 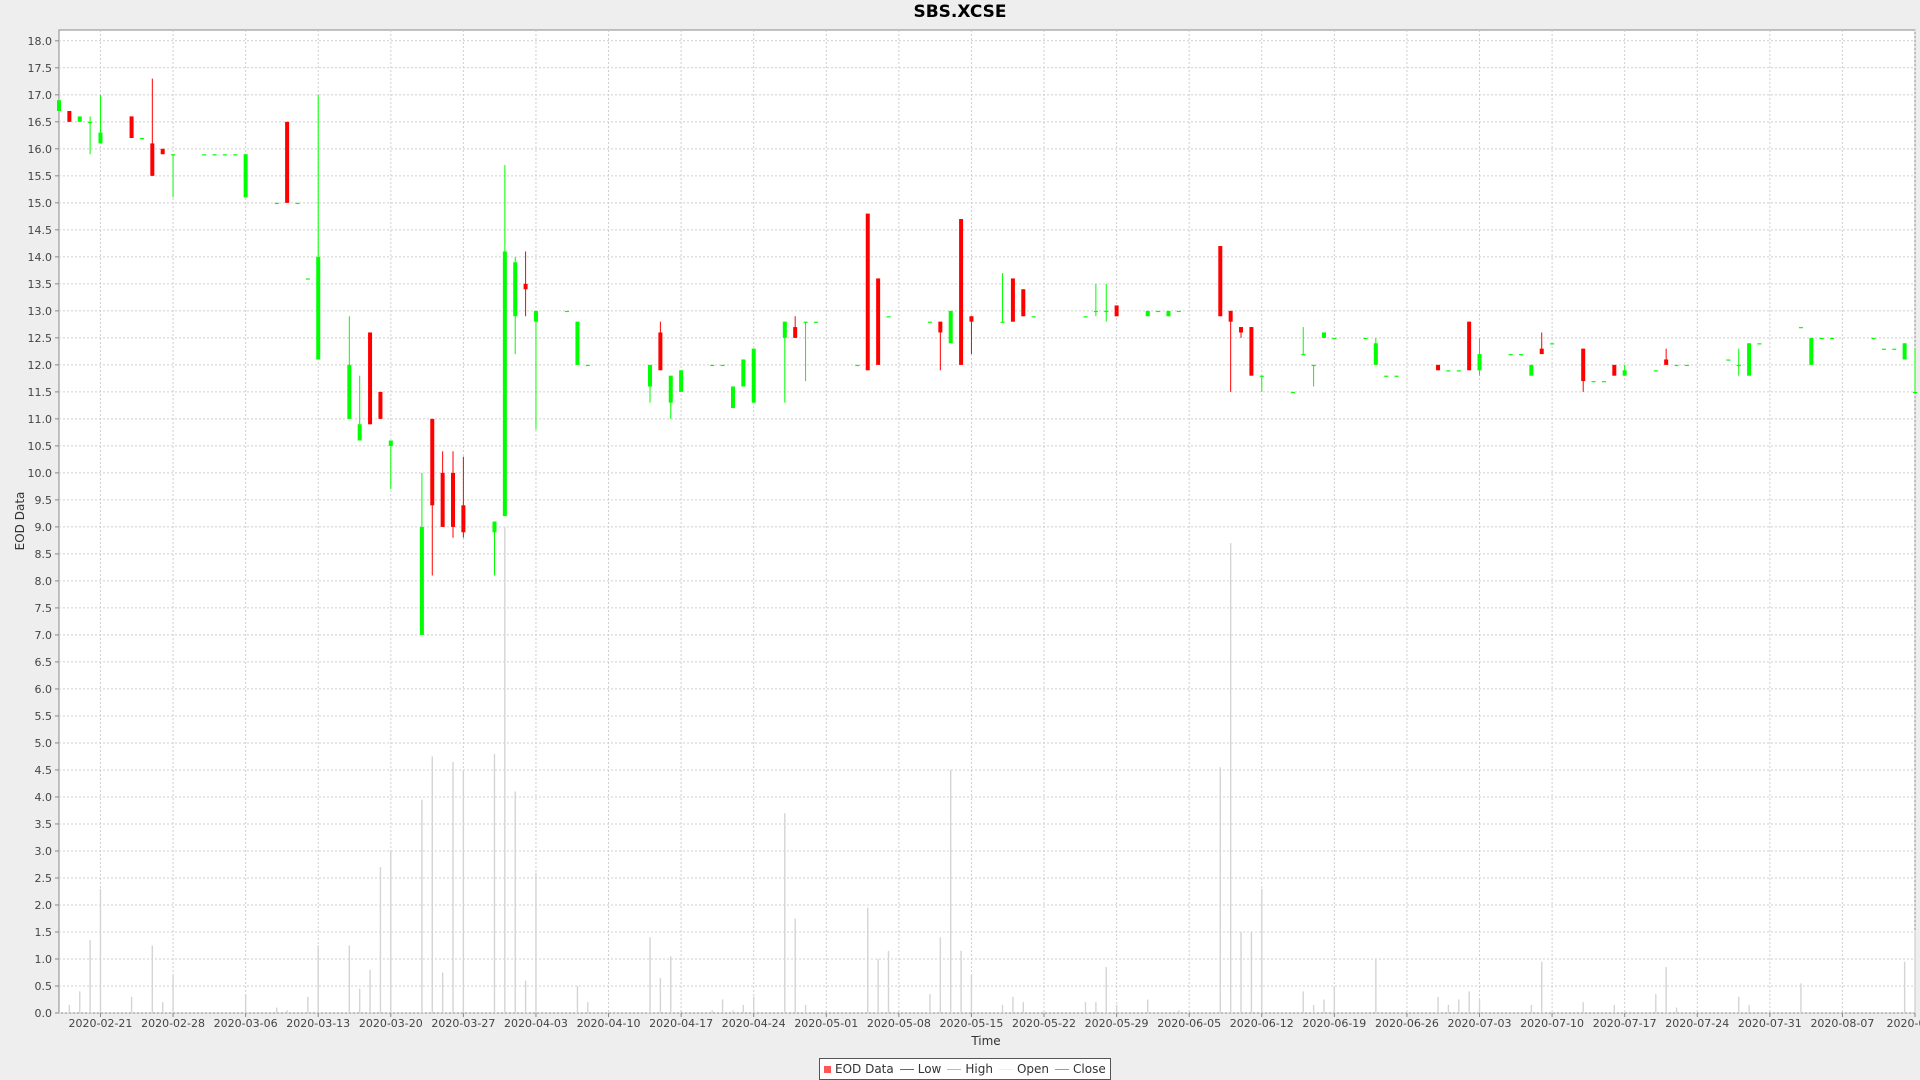 I want to click on y-tick-label: 7.0, so click(x=44, y=635).